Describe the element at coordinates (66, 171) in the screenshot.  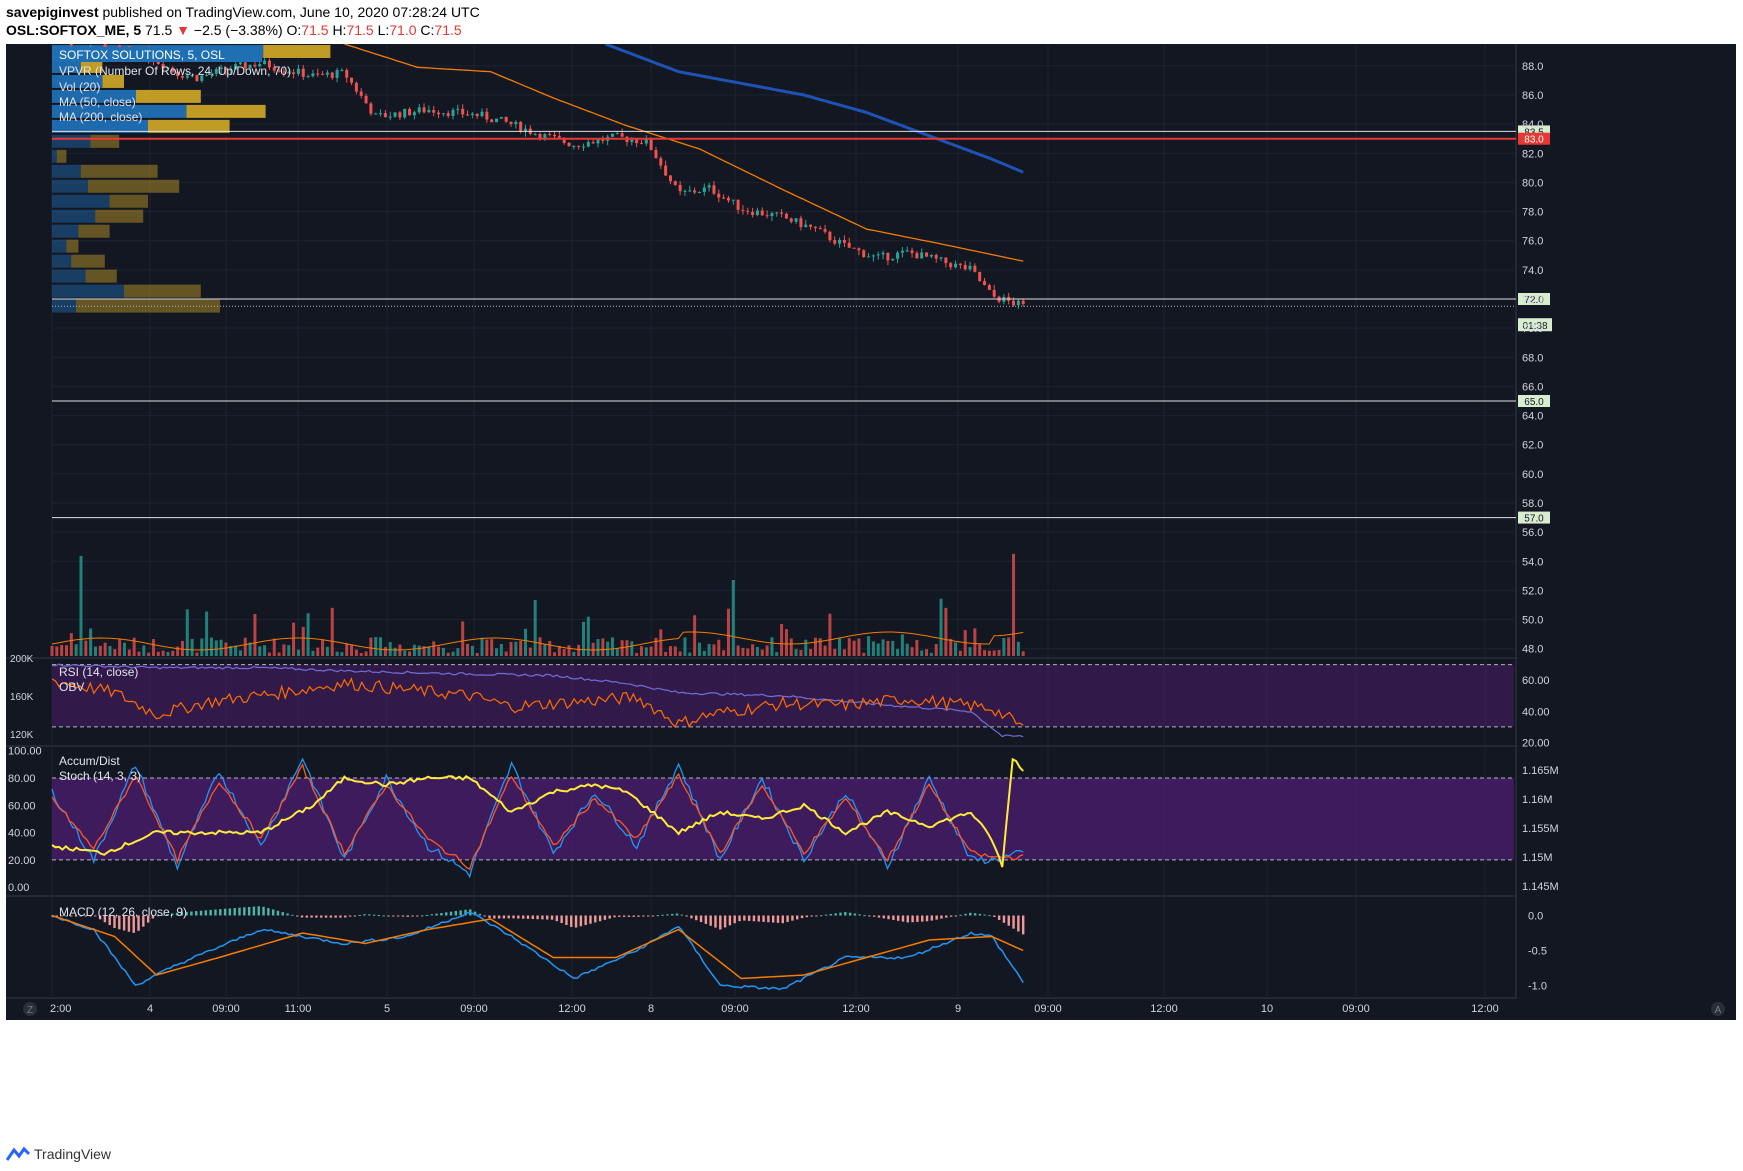
I see `vpvr-up-bar` at that location.